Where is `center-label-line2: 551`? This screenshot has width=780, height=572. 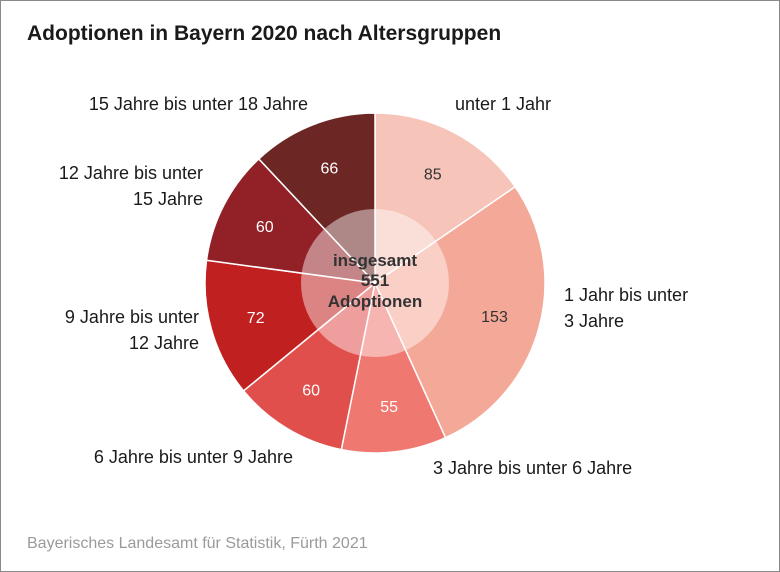 center-label-line2: 551 is located at coordinates (375, 280).